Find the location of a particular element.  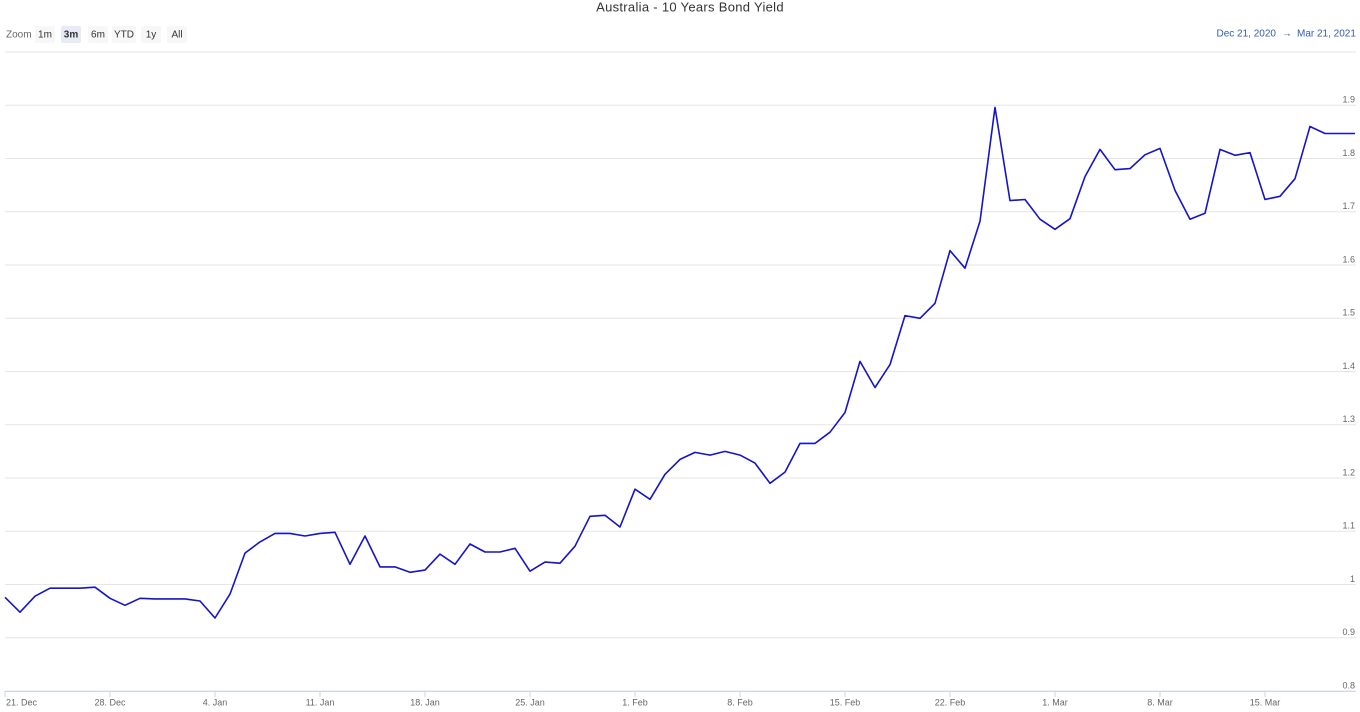

y-tick-label: 1.6 is located at coordinates (1348, 259).